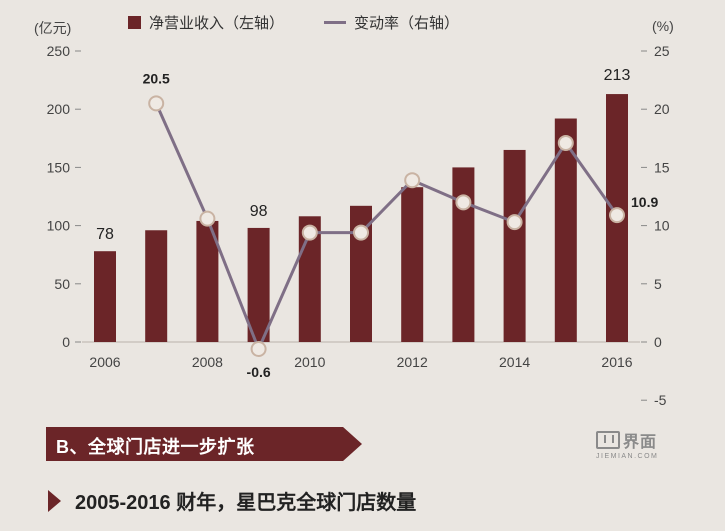 This screenshot has width=725, height=531. I want to click on right-tick-label: 0, so click(658, 342).